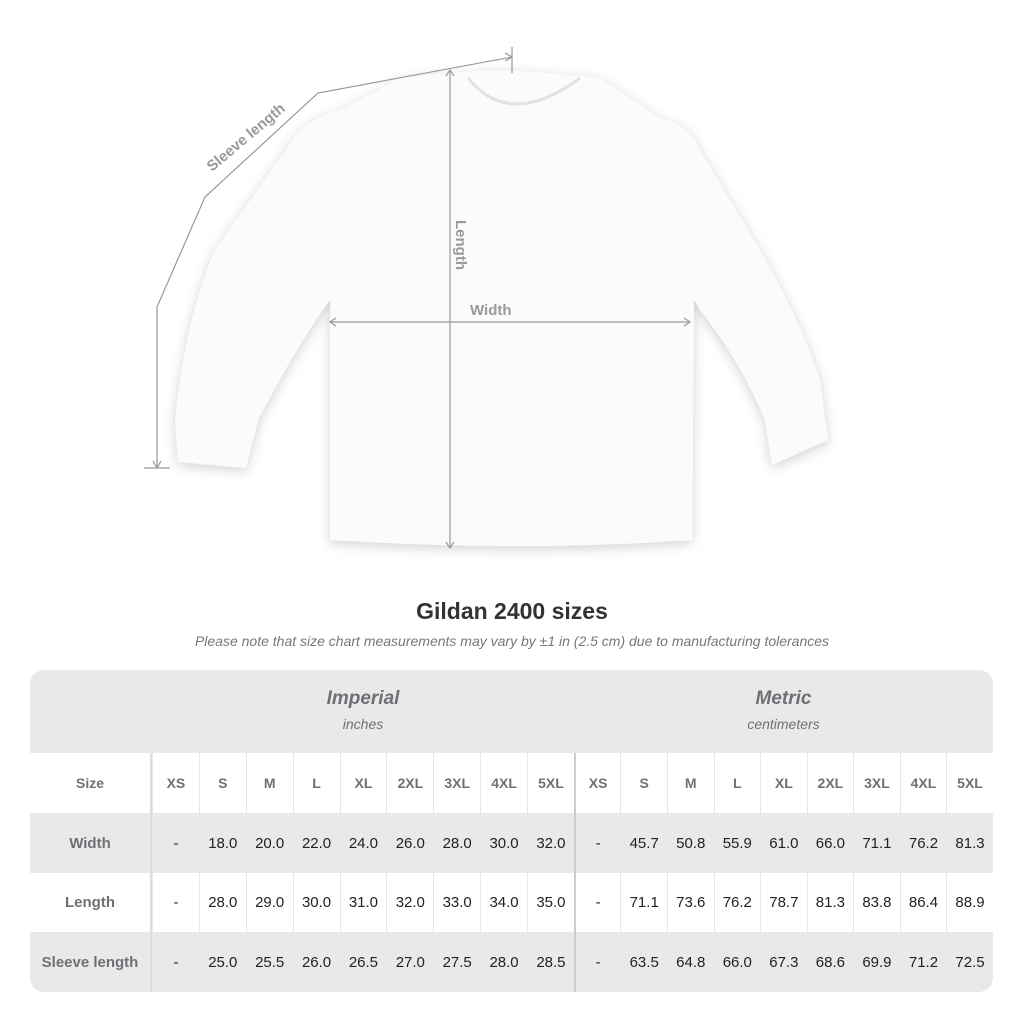  Describe the element at coordinates (503, 902) in the screenshot. I see `table-cell: 34.0` at that location.